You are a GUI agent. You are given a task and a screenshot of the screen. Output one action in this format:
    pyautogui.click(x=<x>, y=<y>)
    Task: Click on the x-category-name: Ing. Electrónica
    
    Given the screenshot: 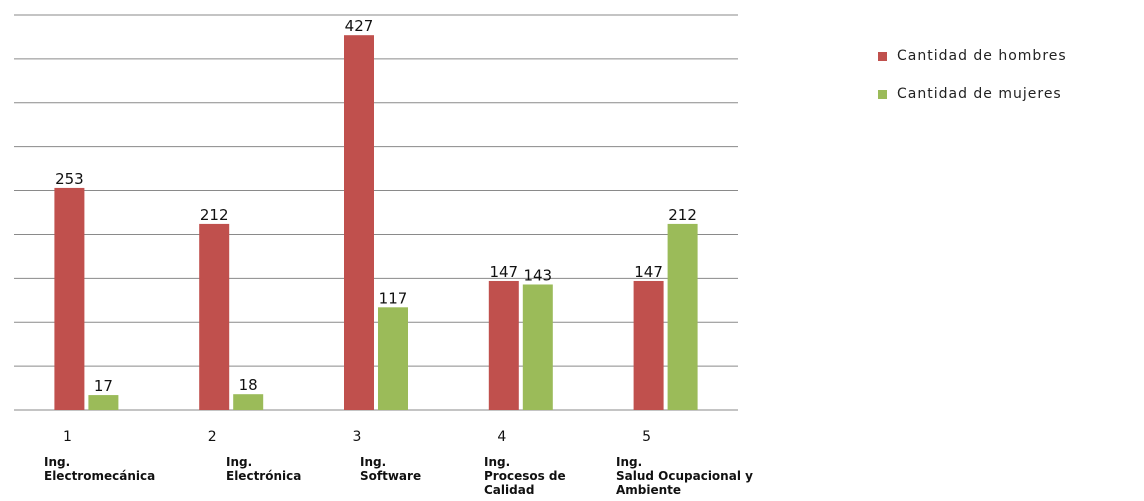 What is the action you would take?
    pyautogui.click(x=263, y=469)
    